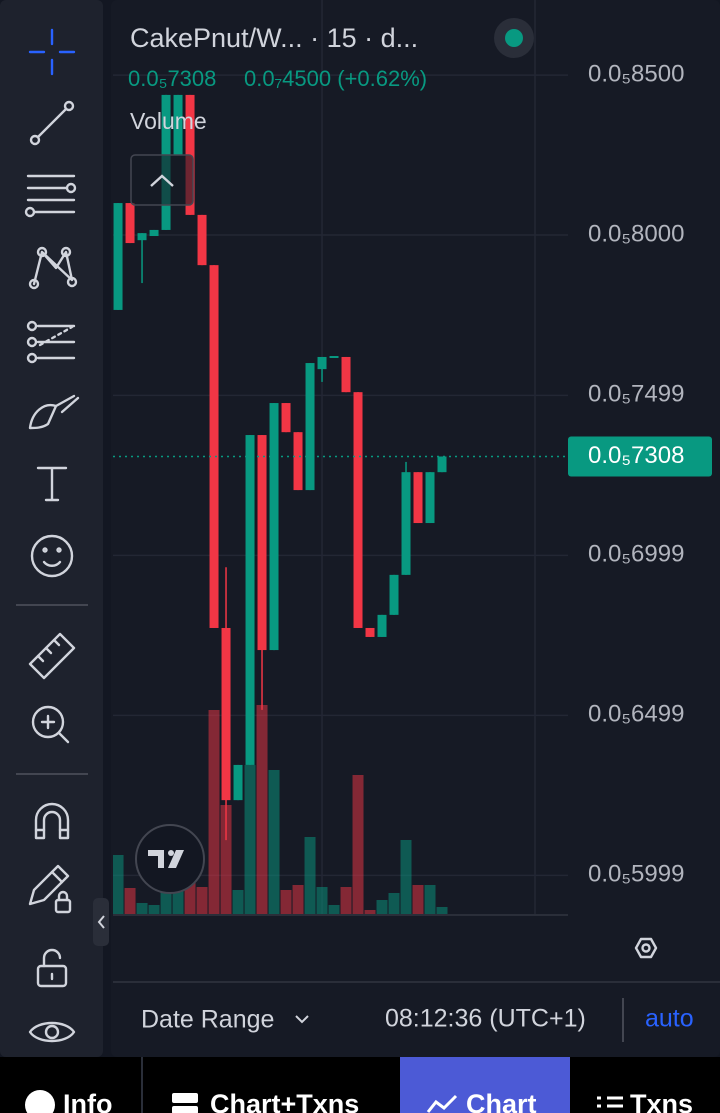 This screenshot has width=720, height=1113. Describe the element at coordinates (40, 1101) in the screenshot. I see `tab-info-part` at that location.